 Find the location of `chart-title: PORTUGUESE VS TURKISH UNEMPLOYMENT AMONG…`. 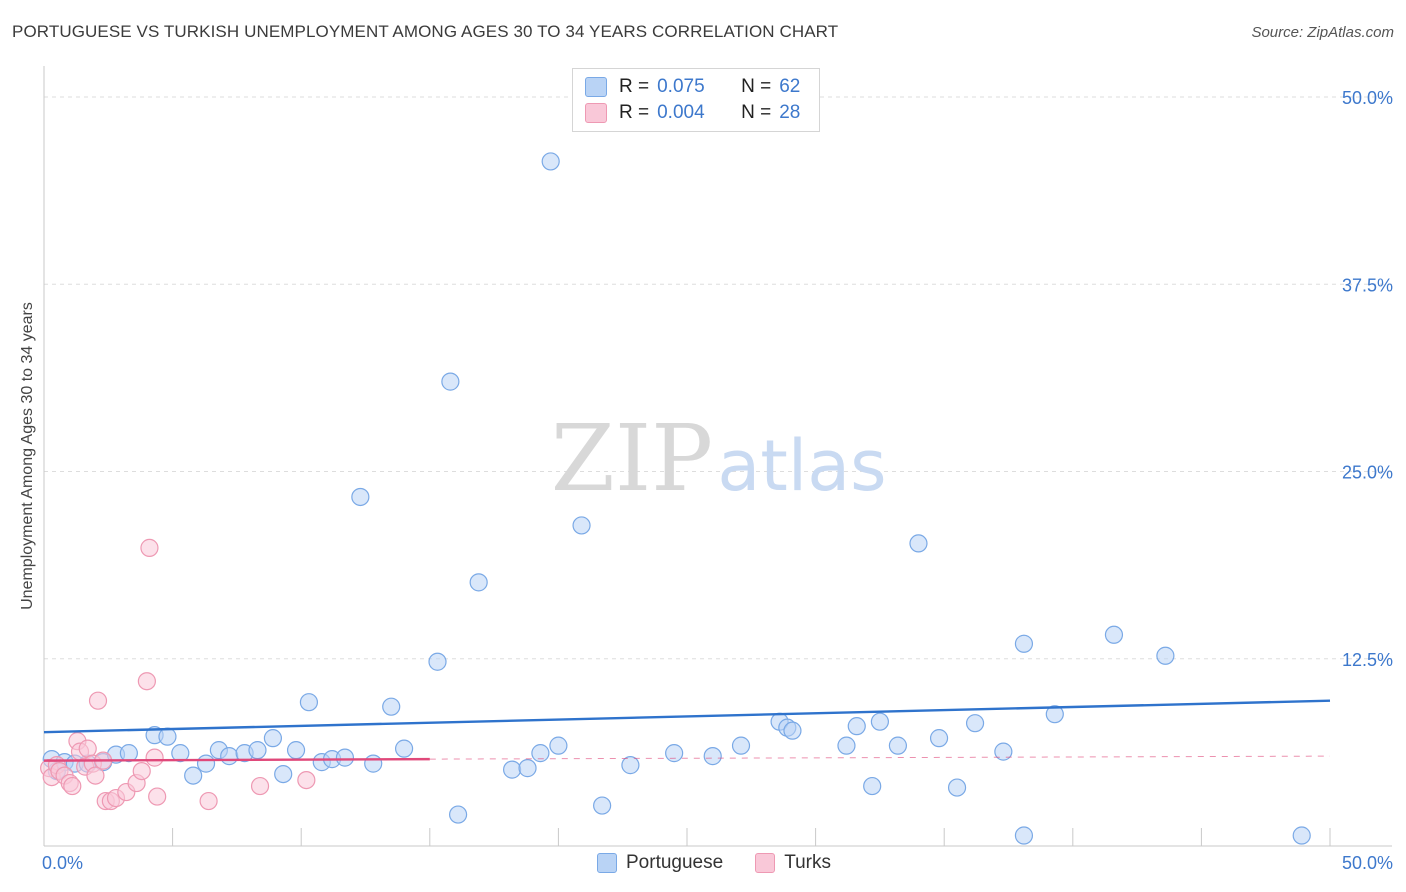

chart-title: PORTUGUESE VS TURKISH UNEMPLOYMENT AMONG… is located at coordinates (425, 31).